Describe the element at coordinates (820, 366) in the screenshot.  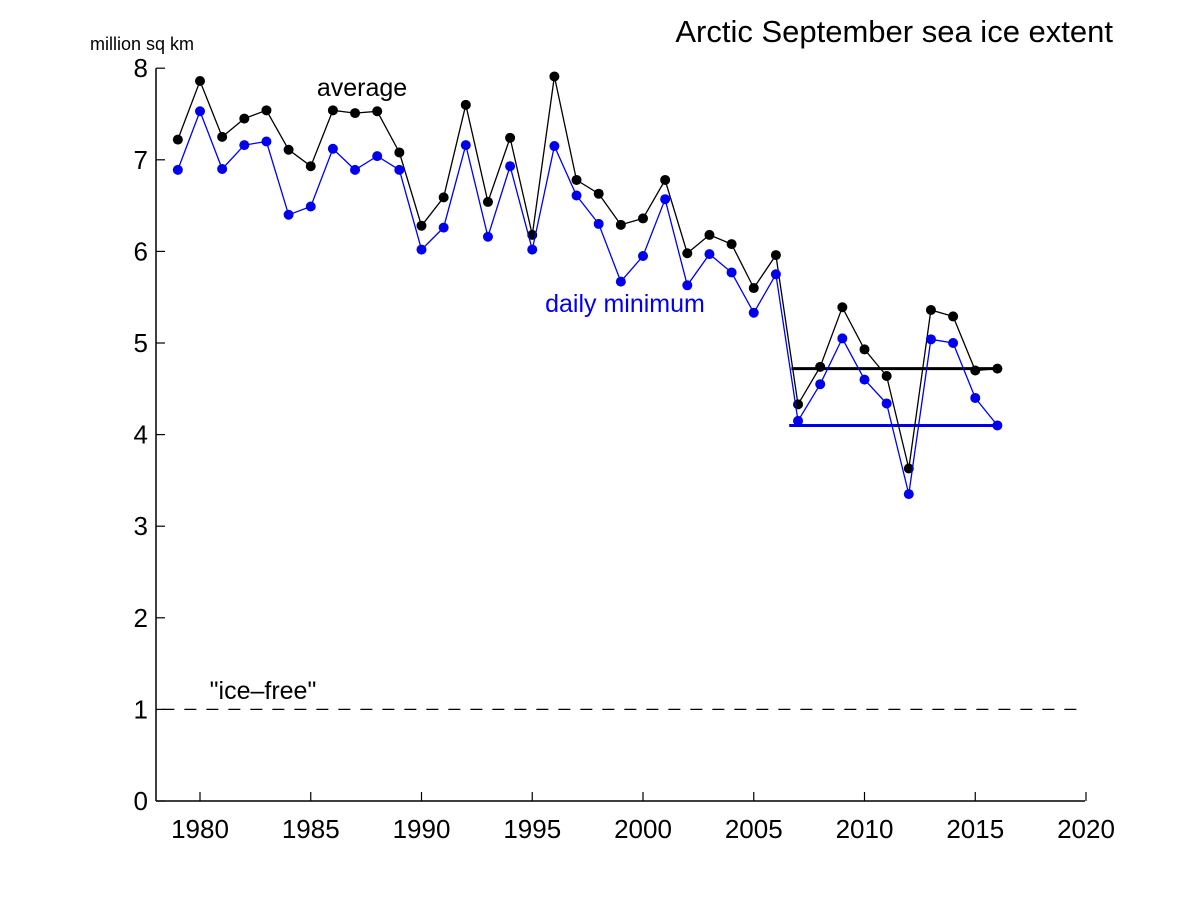
I see `point-average-2008` at that location.